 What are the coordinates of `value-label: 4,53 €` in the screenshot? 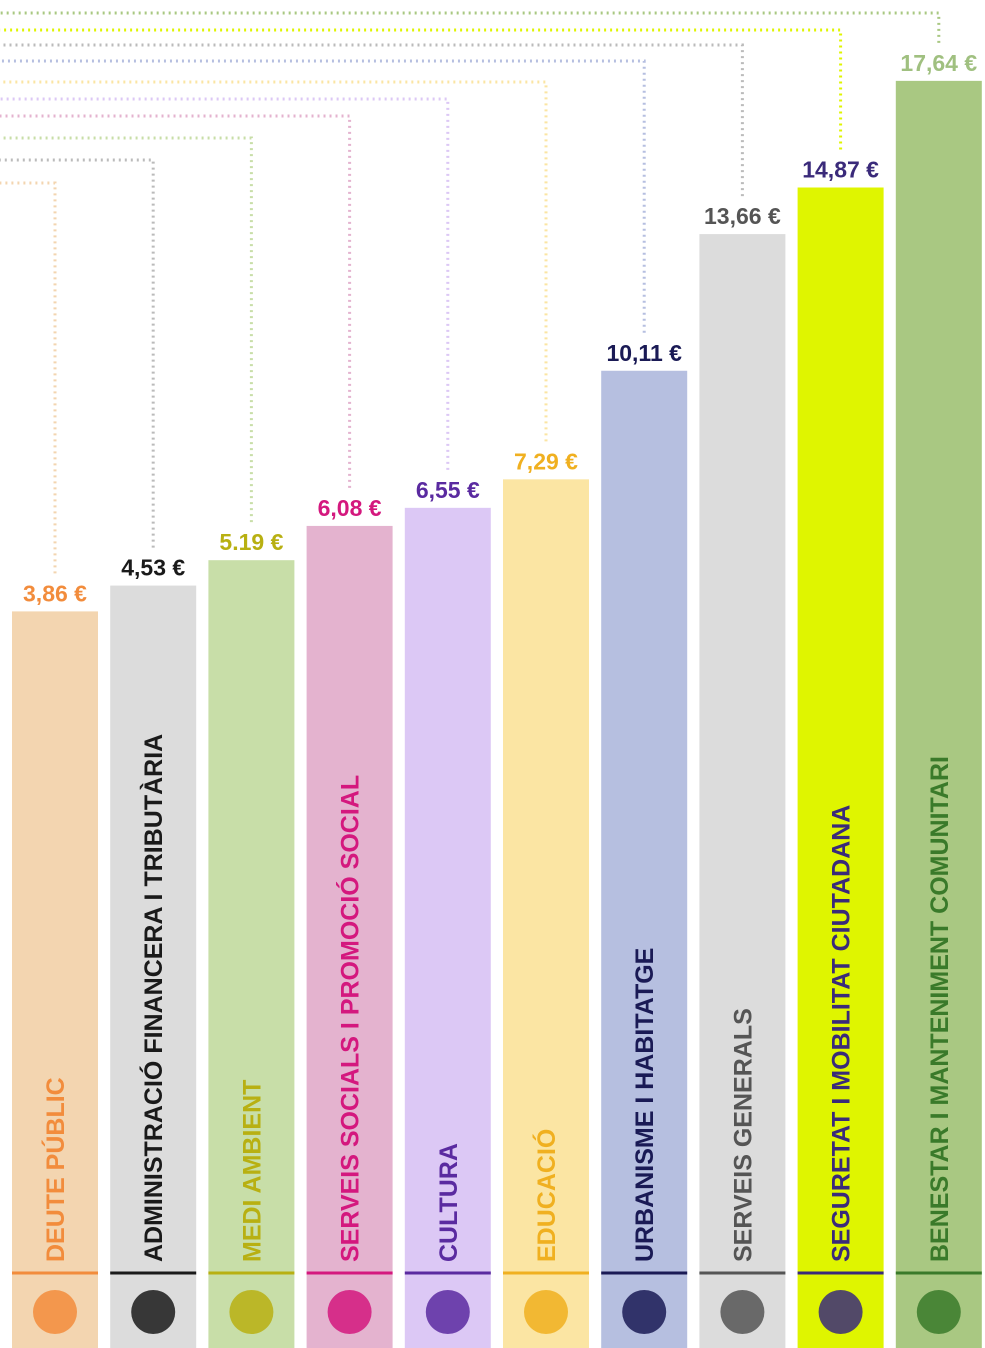 It's located at (153, 568).